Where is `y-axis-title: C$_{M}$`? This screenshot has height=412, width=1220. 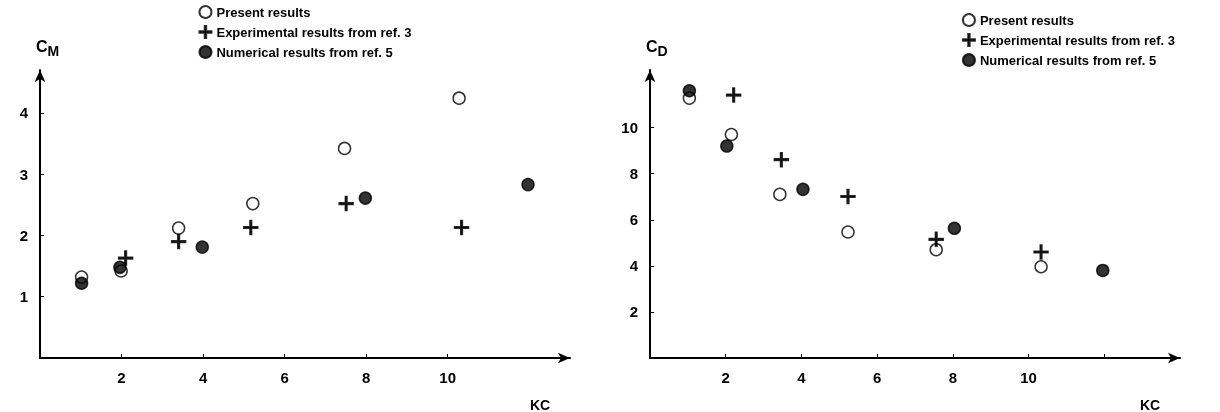 y-axis-title: C$_{M}$ is located at coordinates (48, 49).